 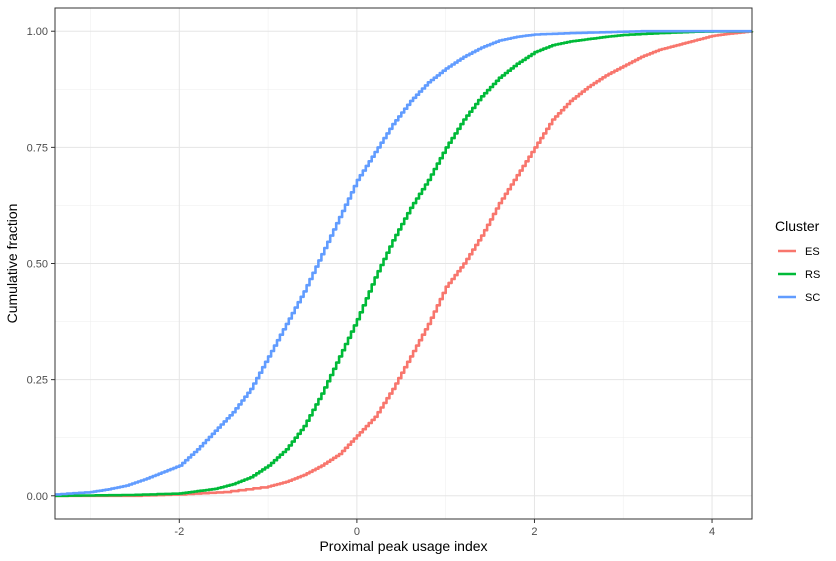 I want to click on legend: Cluster ES RS SC, so click(x=797, y=261).